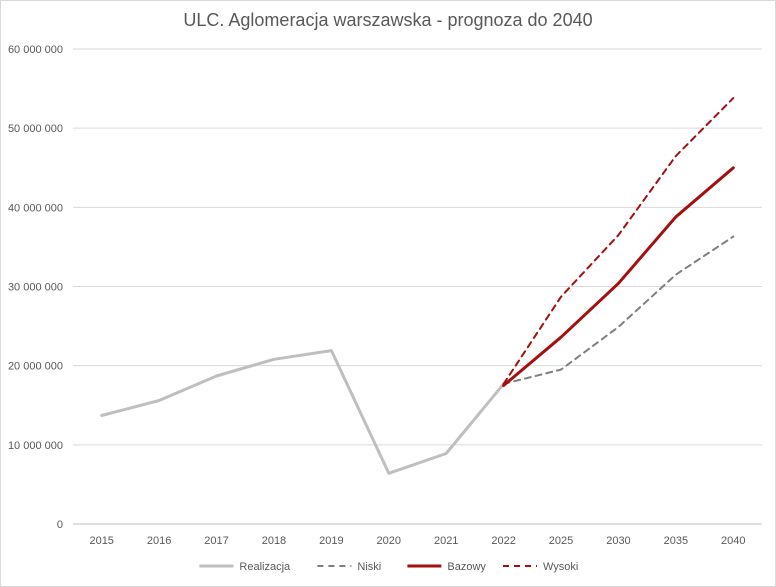 This screenshot has width=776, height=587. Describe the element at coordinates (101, 541) in the screenshot. I see `x-tick-label: 2015` at that location.